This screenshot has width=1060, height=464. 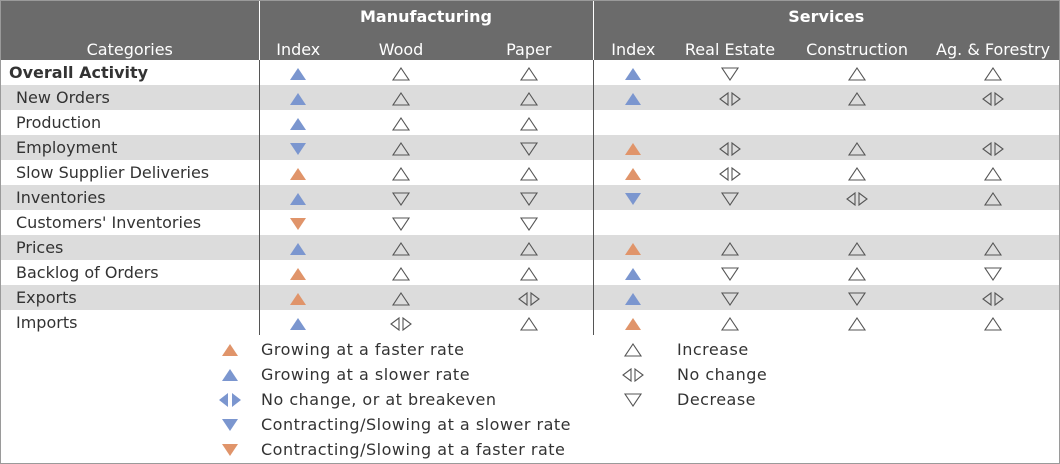 I want to click on row-category-label: Customers' Inventories, so click(x=109, y=222).